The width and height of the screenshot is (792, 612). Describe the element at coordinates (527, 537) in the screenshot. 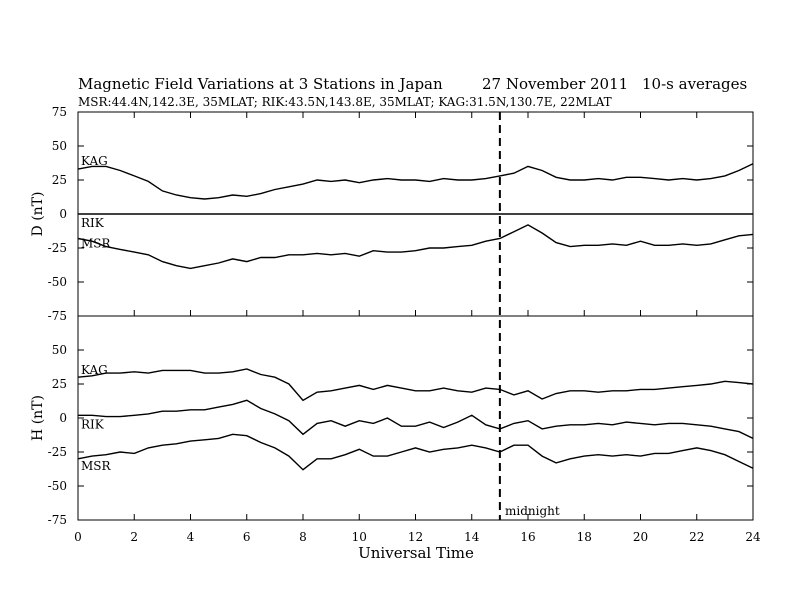

I see `x-tick-label: 16` at that location.